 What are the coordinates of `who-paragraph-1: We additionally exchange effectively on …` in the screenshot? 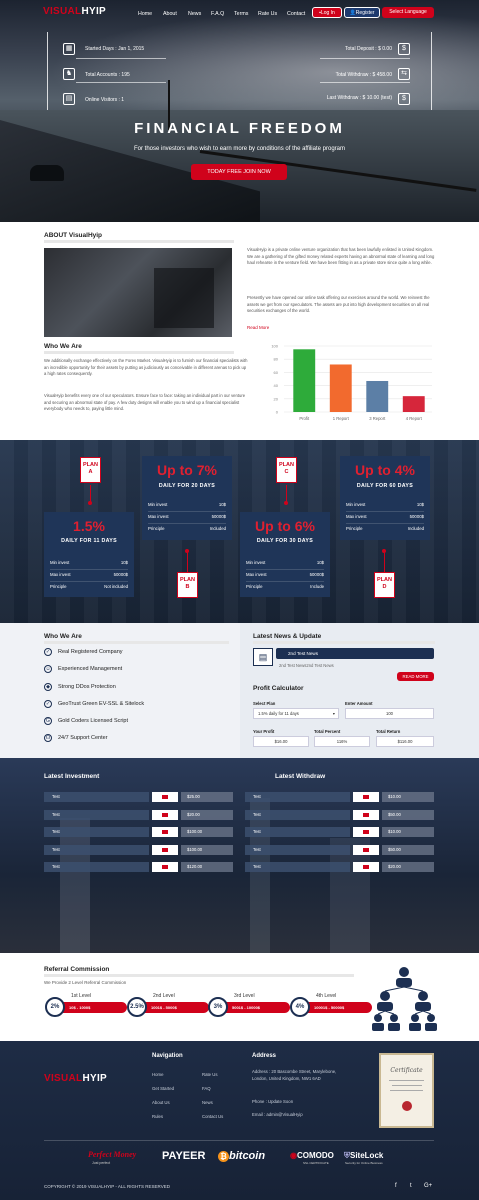 It's located at (146, 367).